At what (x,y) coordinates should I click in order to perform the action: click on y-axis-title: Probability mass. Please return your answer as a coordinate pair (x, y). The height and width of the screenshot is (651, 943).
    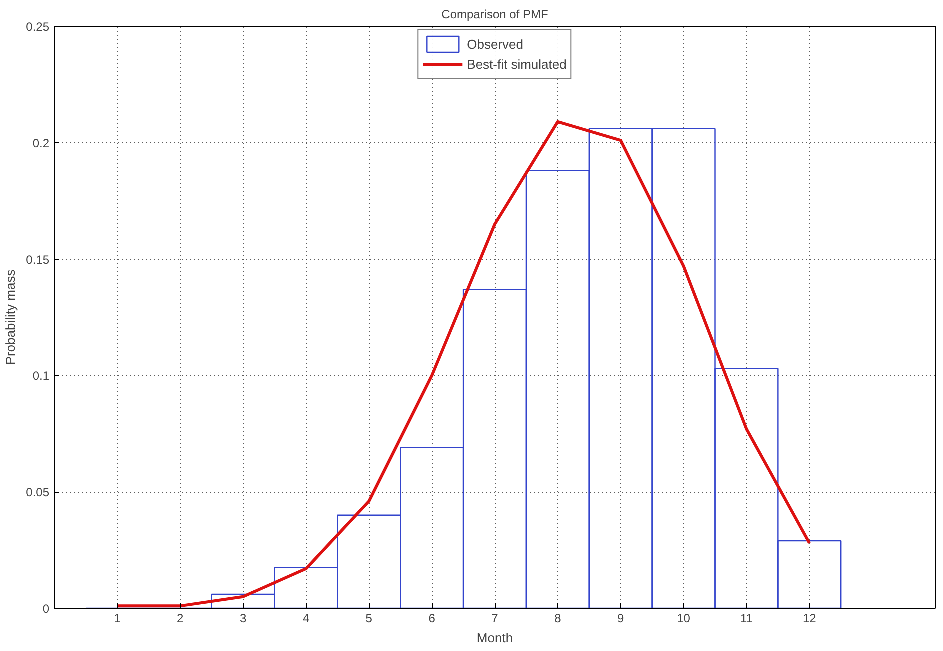
    Looking at the image, I should click on (10, 317).